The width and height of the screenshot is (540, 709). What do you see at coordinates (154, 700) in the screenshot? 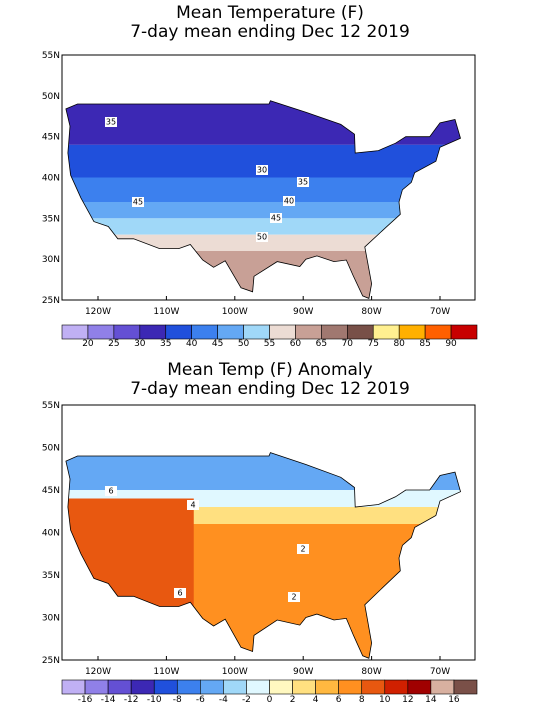
I see `colorbar-label: -10` at bounding box center [154, 700].